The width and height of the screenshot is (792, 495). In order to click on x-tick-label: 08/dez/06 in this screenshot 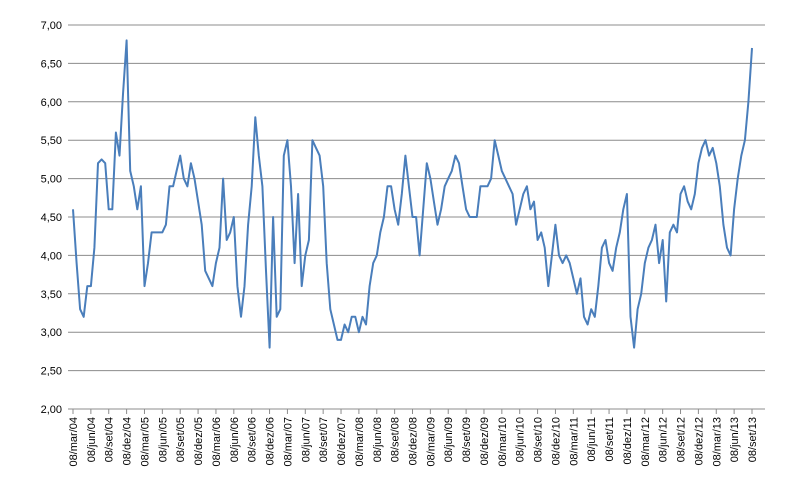, I will do `click(271, 441)`.